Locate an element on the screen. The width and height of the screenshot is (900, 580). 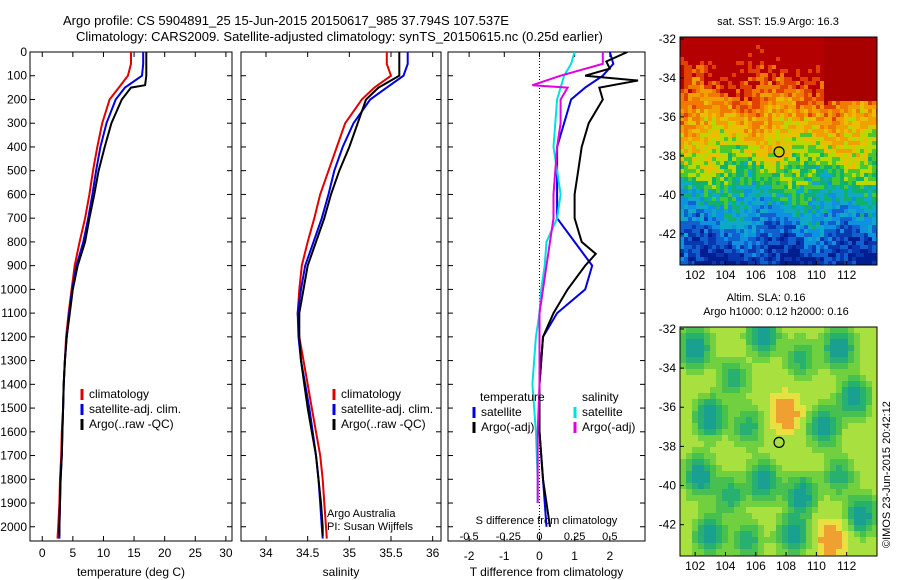
depth-tick-label: 600 is located at coordinates (17, 194).